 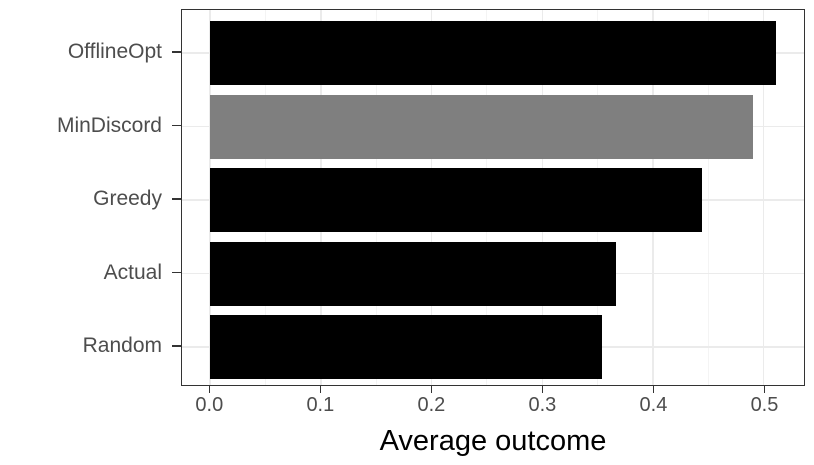 What do you see at coordinates (114, 51) in the screenshot?
I see `y-tick-label-offlineopt: OfflineOpt` at bounding box center [114, 51].